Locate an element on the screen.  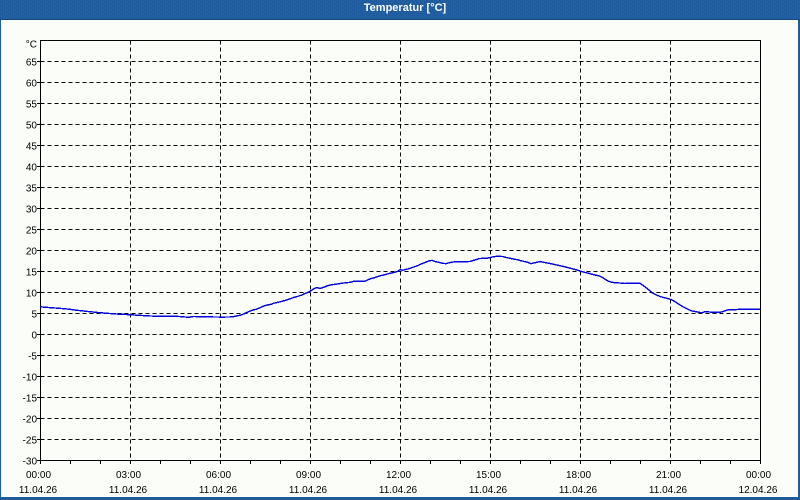
svg-text: 20 is located at coordinates (32, 252).